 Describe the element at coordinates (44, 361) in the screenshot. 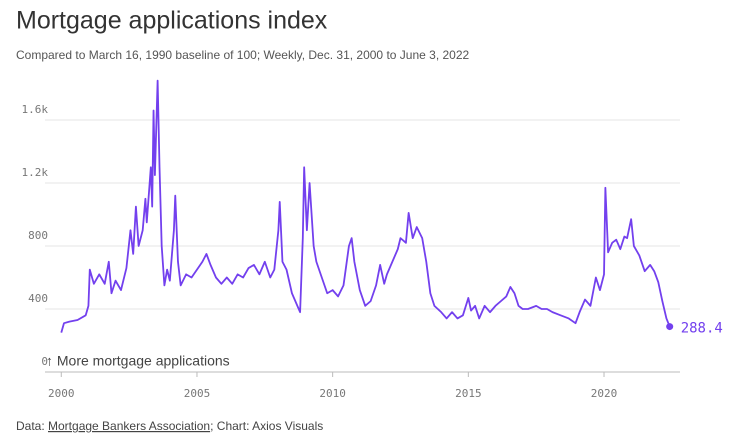

I see `y-tick-label: 0` at that location.